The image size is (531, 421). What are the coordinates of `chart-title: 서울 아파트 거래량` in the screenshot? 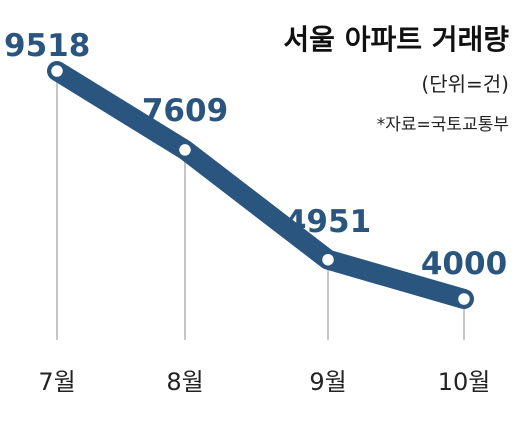 It's located at (396, 39).